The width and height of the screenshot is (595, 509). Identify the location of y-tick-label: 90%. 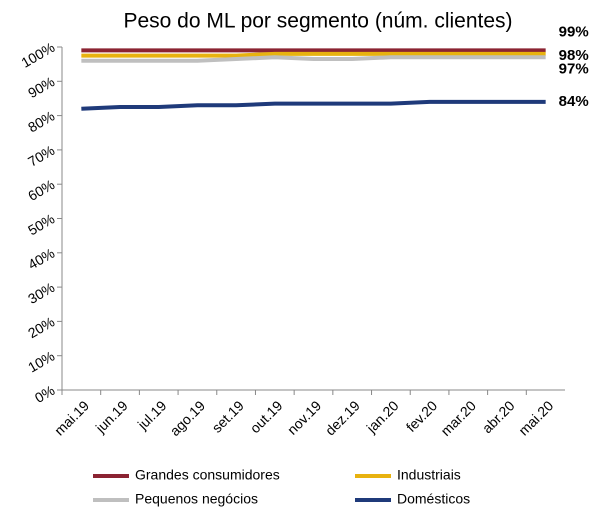
(41, 87).